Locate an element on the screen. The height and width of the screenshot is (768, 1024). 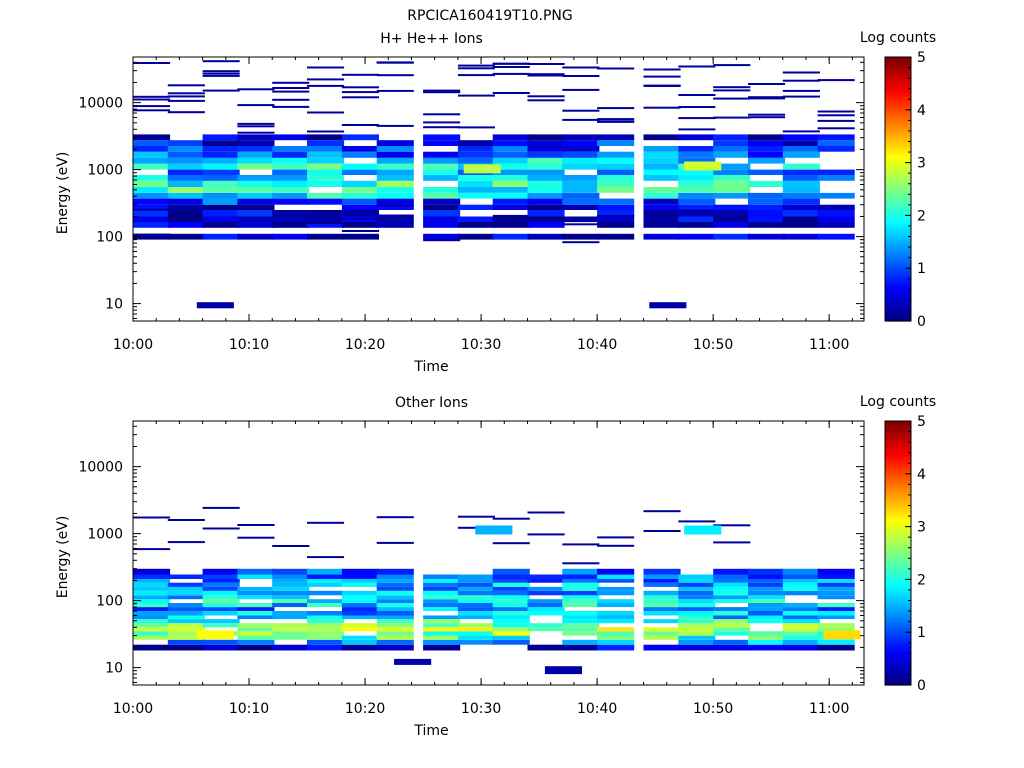
x-tick-label: 10:40 is located at coordinates (597, 345).